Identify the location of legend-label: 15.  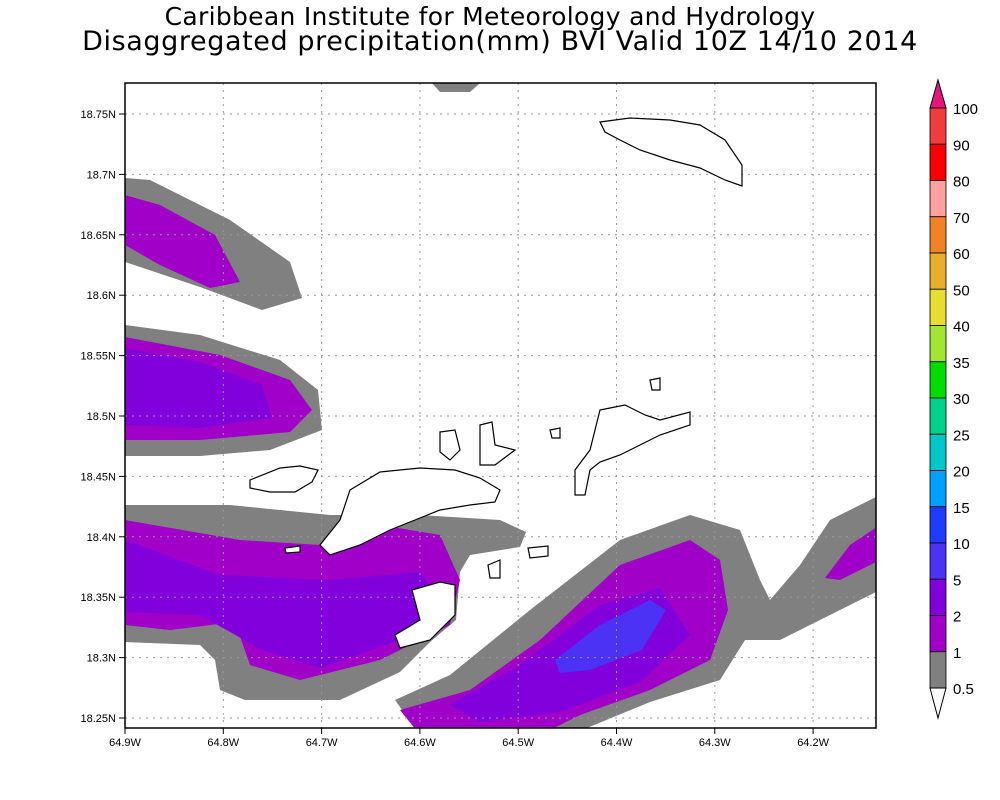
(961, 508).